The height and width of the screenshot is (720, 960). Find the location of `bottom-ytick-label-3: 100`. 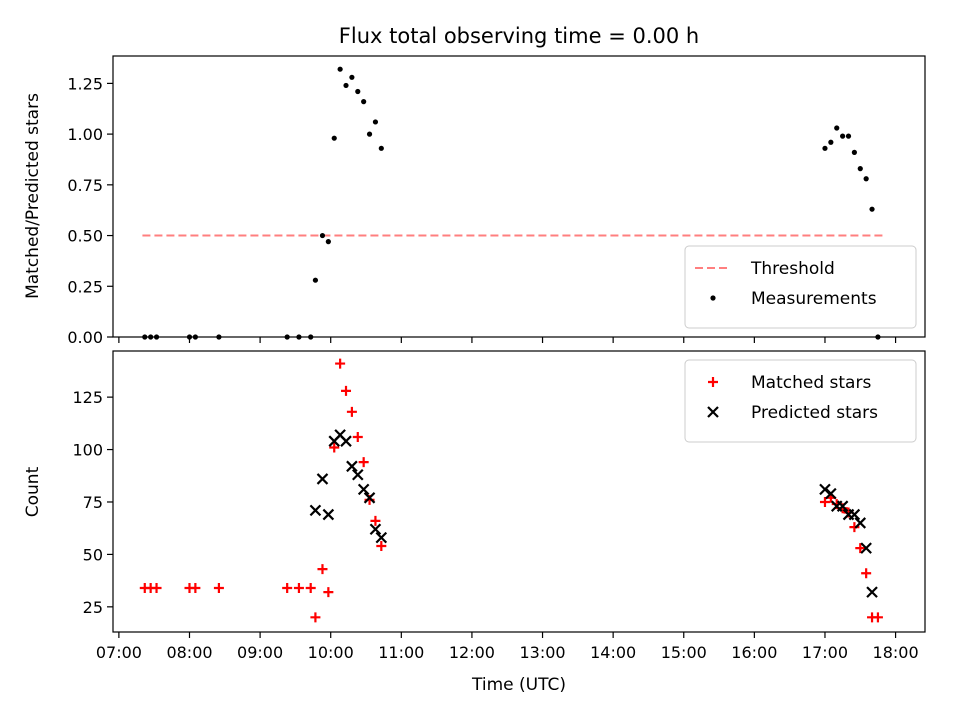

bottom-ytick-label-3: 100 is located at coordinates (87, 450).